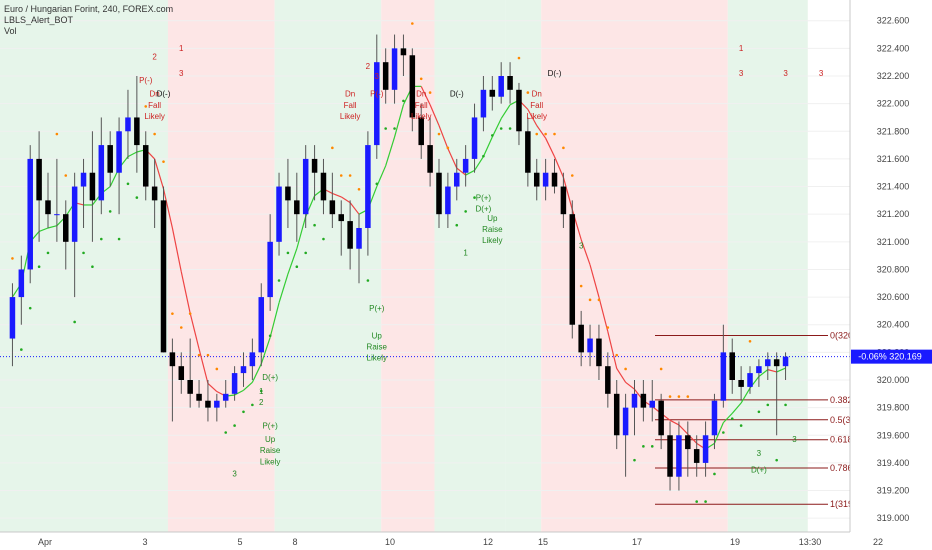 The width and height of the screenshot is (932, 550). I want to click on signal-label: 2, so click(261, 402).